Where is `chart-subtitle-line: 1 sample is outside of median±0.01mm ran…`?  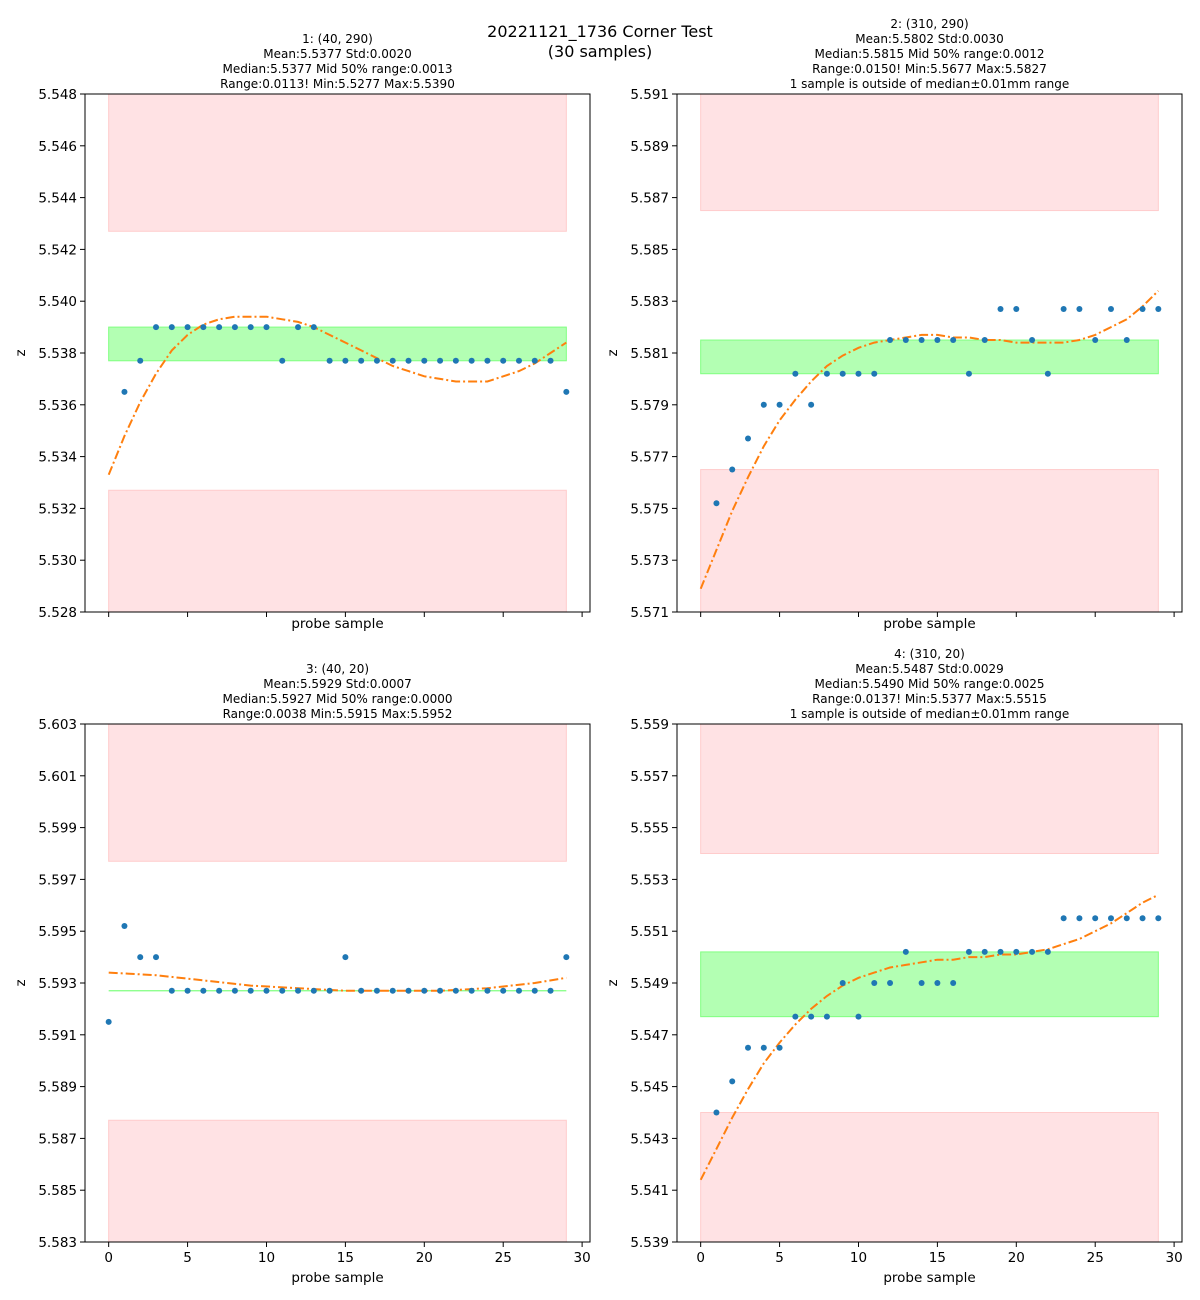 chart-subtitle-line: 1 sample is outside of median±0.01mm ran… is located at coordinates (930, 84).